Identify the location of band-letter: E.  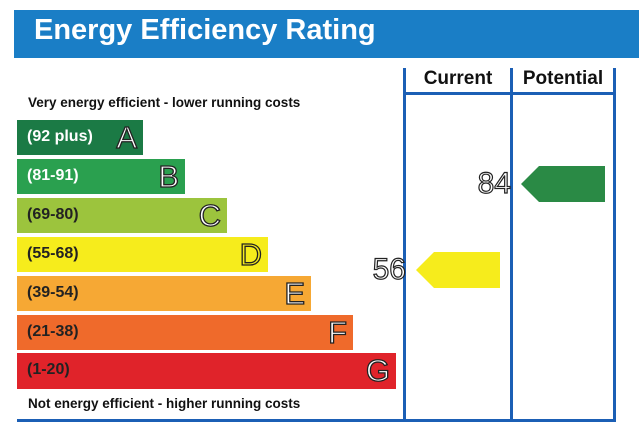
(295, 293).